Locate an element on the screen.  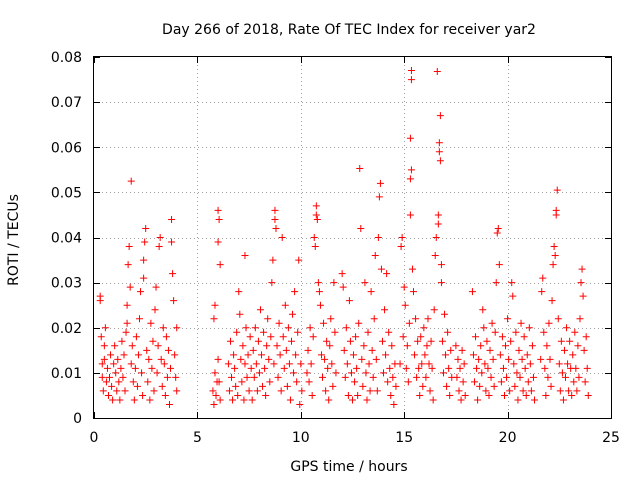
y-axis-label: ROTI / TECUs is located at coordinates (14, 240).